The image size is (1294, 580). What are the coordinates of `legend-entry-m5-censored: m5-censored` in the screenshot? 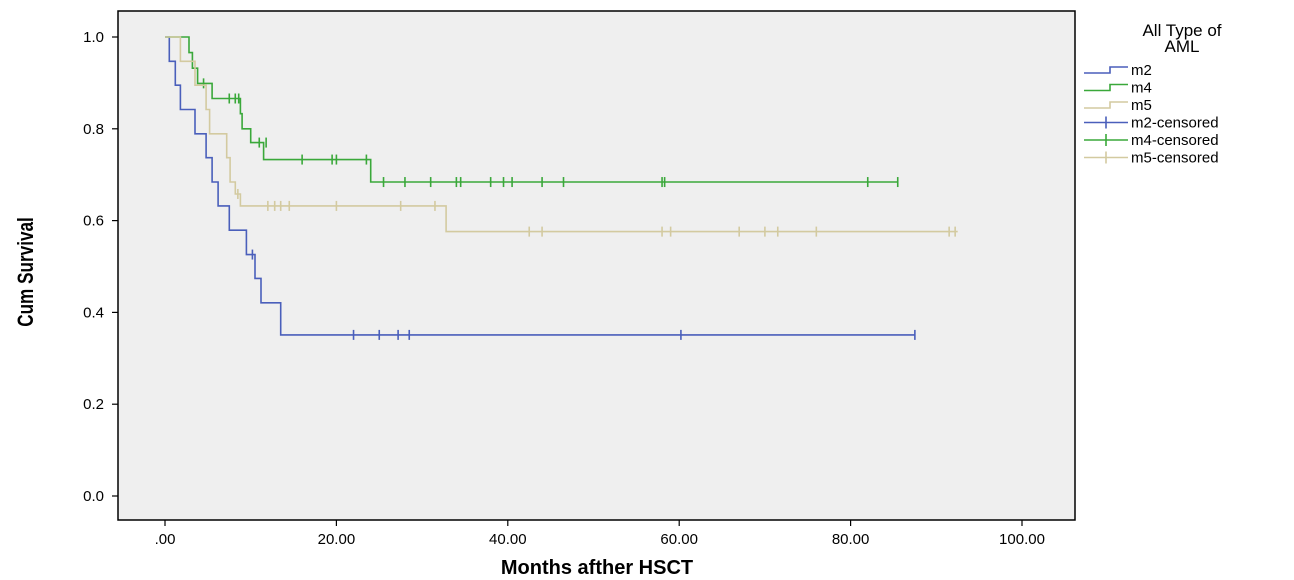 It's located at (1151, 158).